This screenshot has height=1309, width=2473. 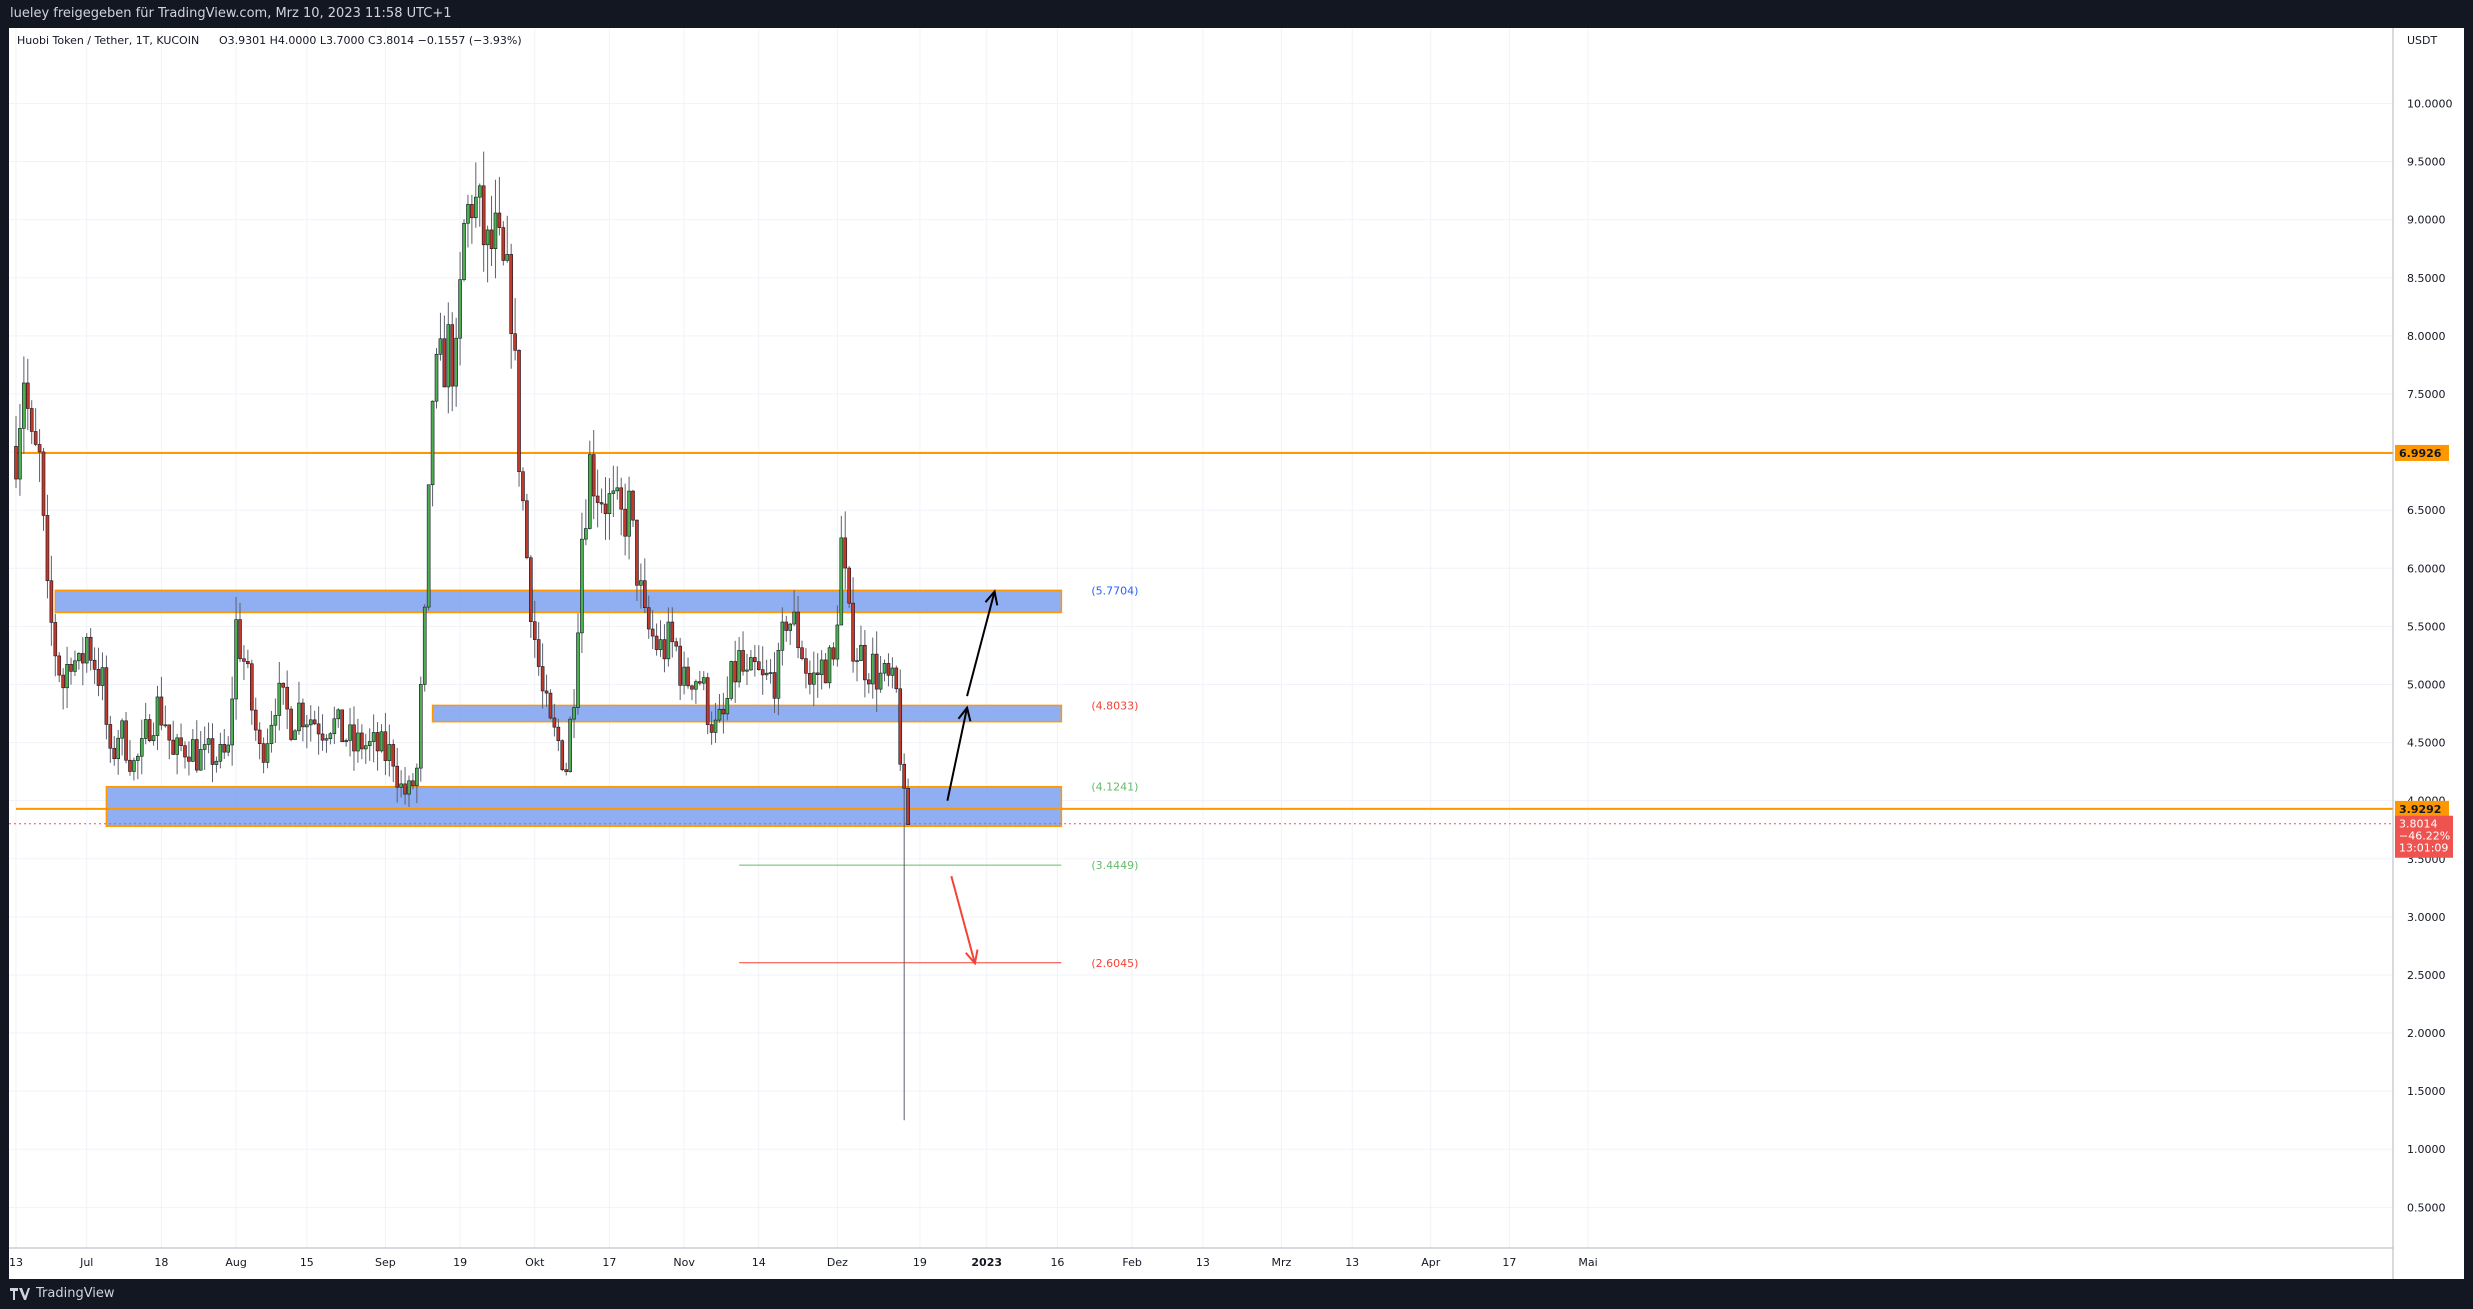 What do you see at coordinates (2426, 336) in the screenshot?
I see `price-tick-label: 8.0000` at bounding box center [2426, 336].